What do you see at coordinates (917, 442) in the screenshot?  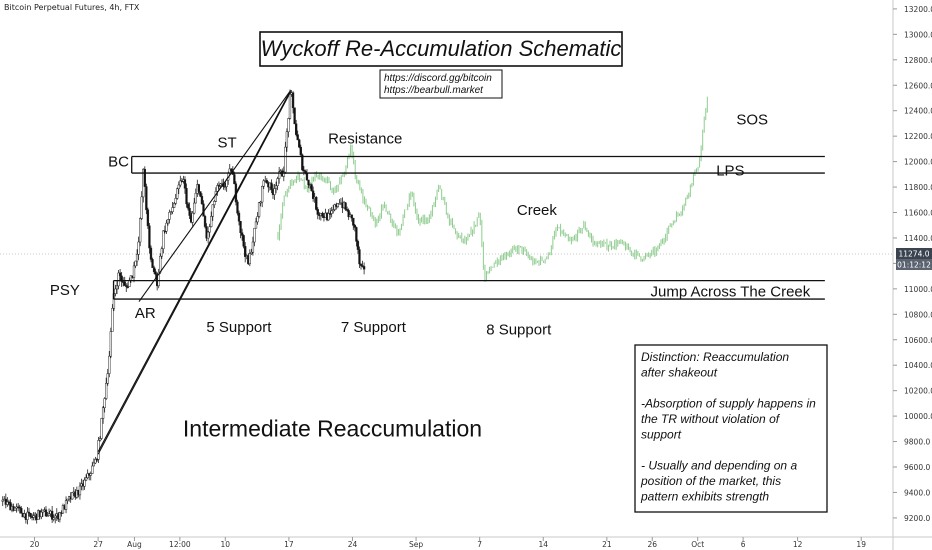 I see `price-tick-label: 9800.0` at bounding box center [917, 442].